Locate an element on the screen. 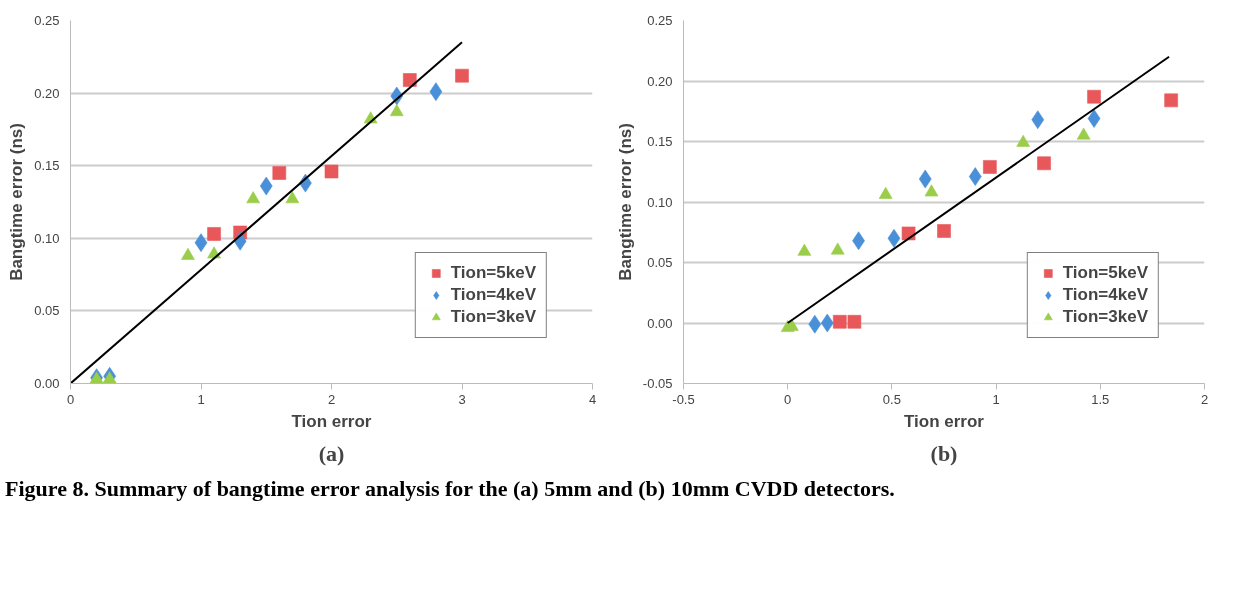 The height and width of the screenshot is (610, 1256). x-tick-label: 4 is located at coordinates (592, 399).